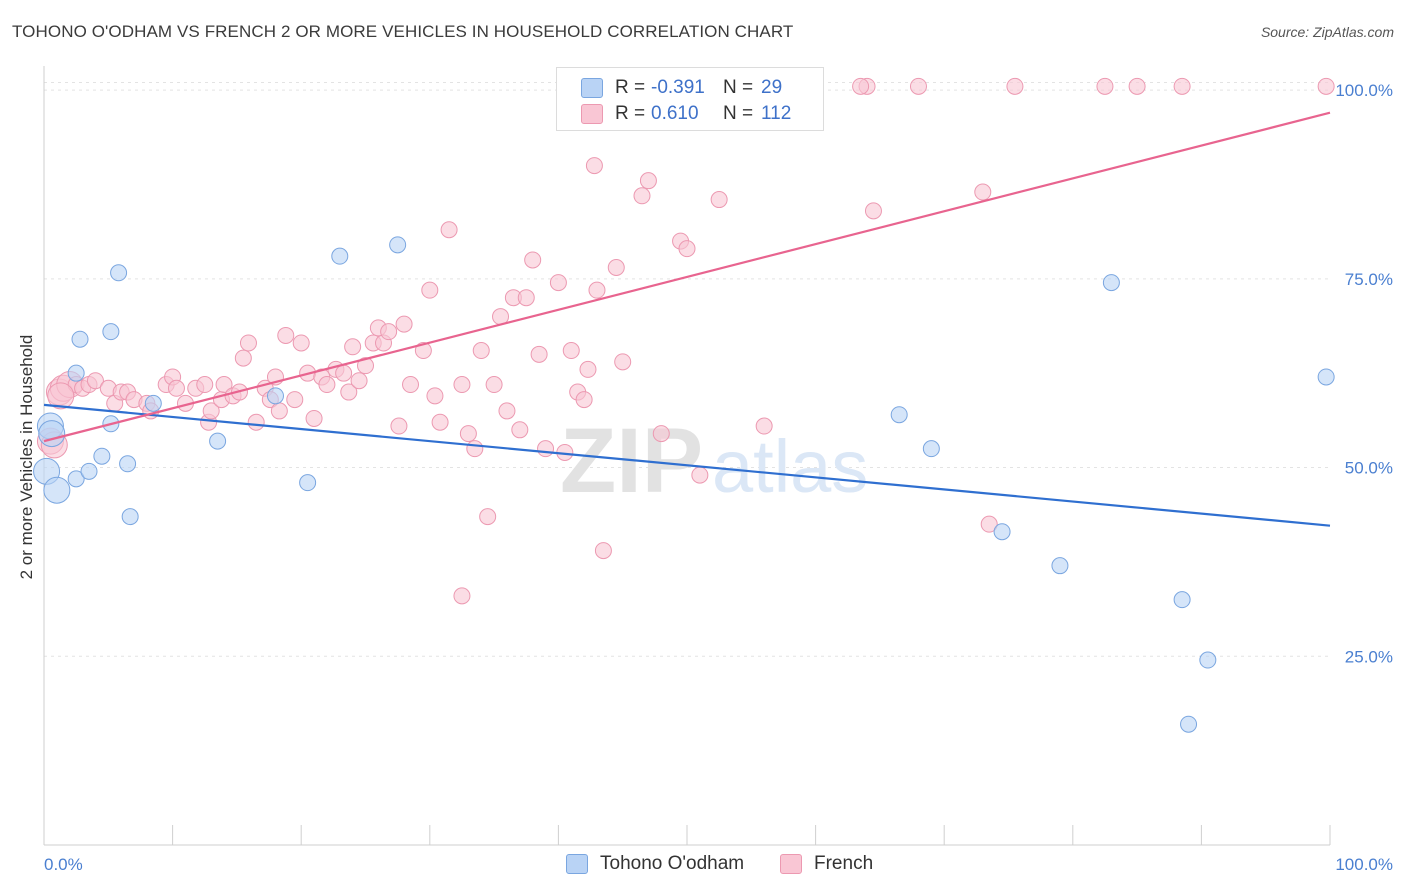 This screenshot has height=892, width=1406. What do you see at coordinates (63, 864) in the screenshot?
I see `x-tick-label: 0.0%` at bounding box center [63, 864].